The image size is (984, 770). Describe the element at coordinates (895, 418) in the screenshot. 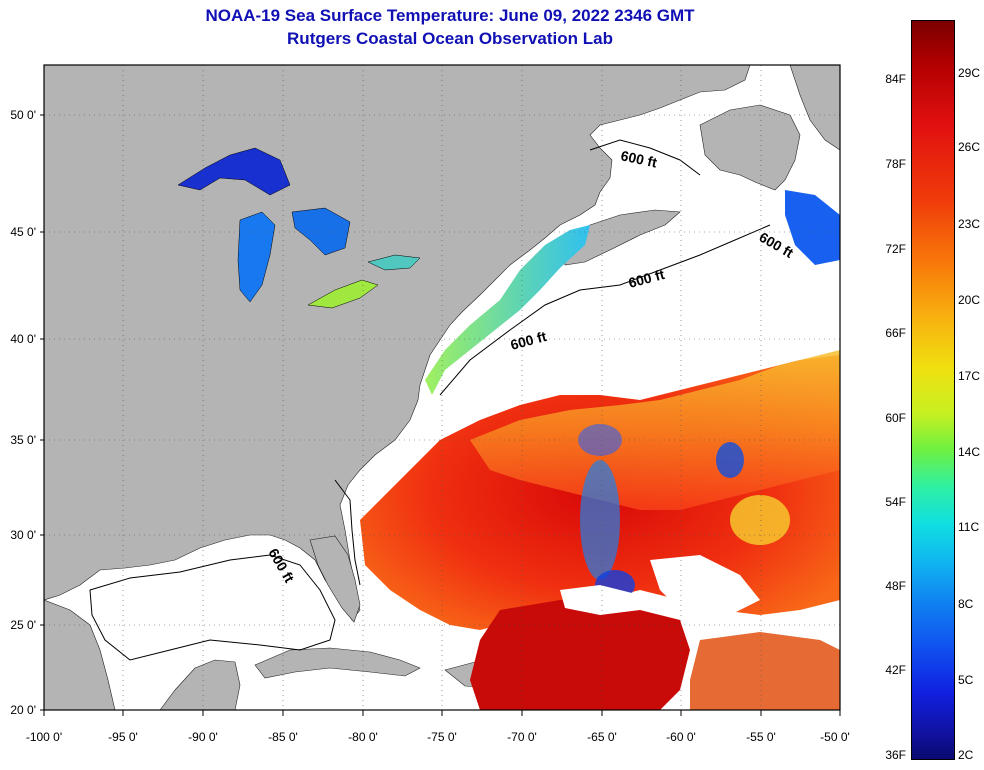

I see `colorbar-f-label: 60F` at that location.